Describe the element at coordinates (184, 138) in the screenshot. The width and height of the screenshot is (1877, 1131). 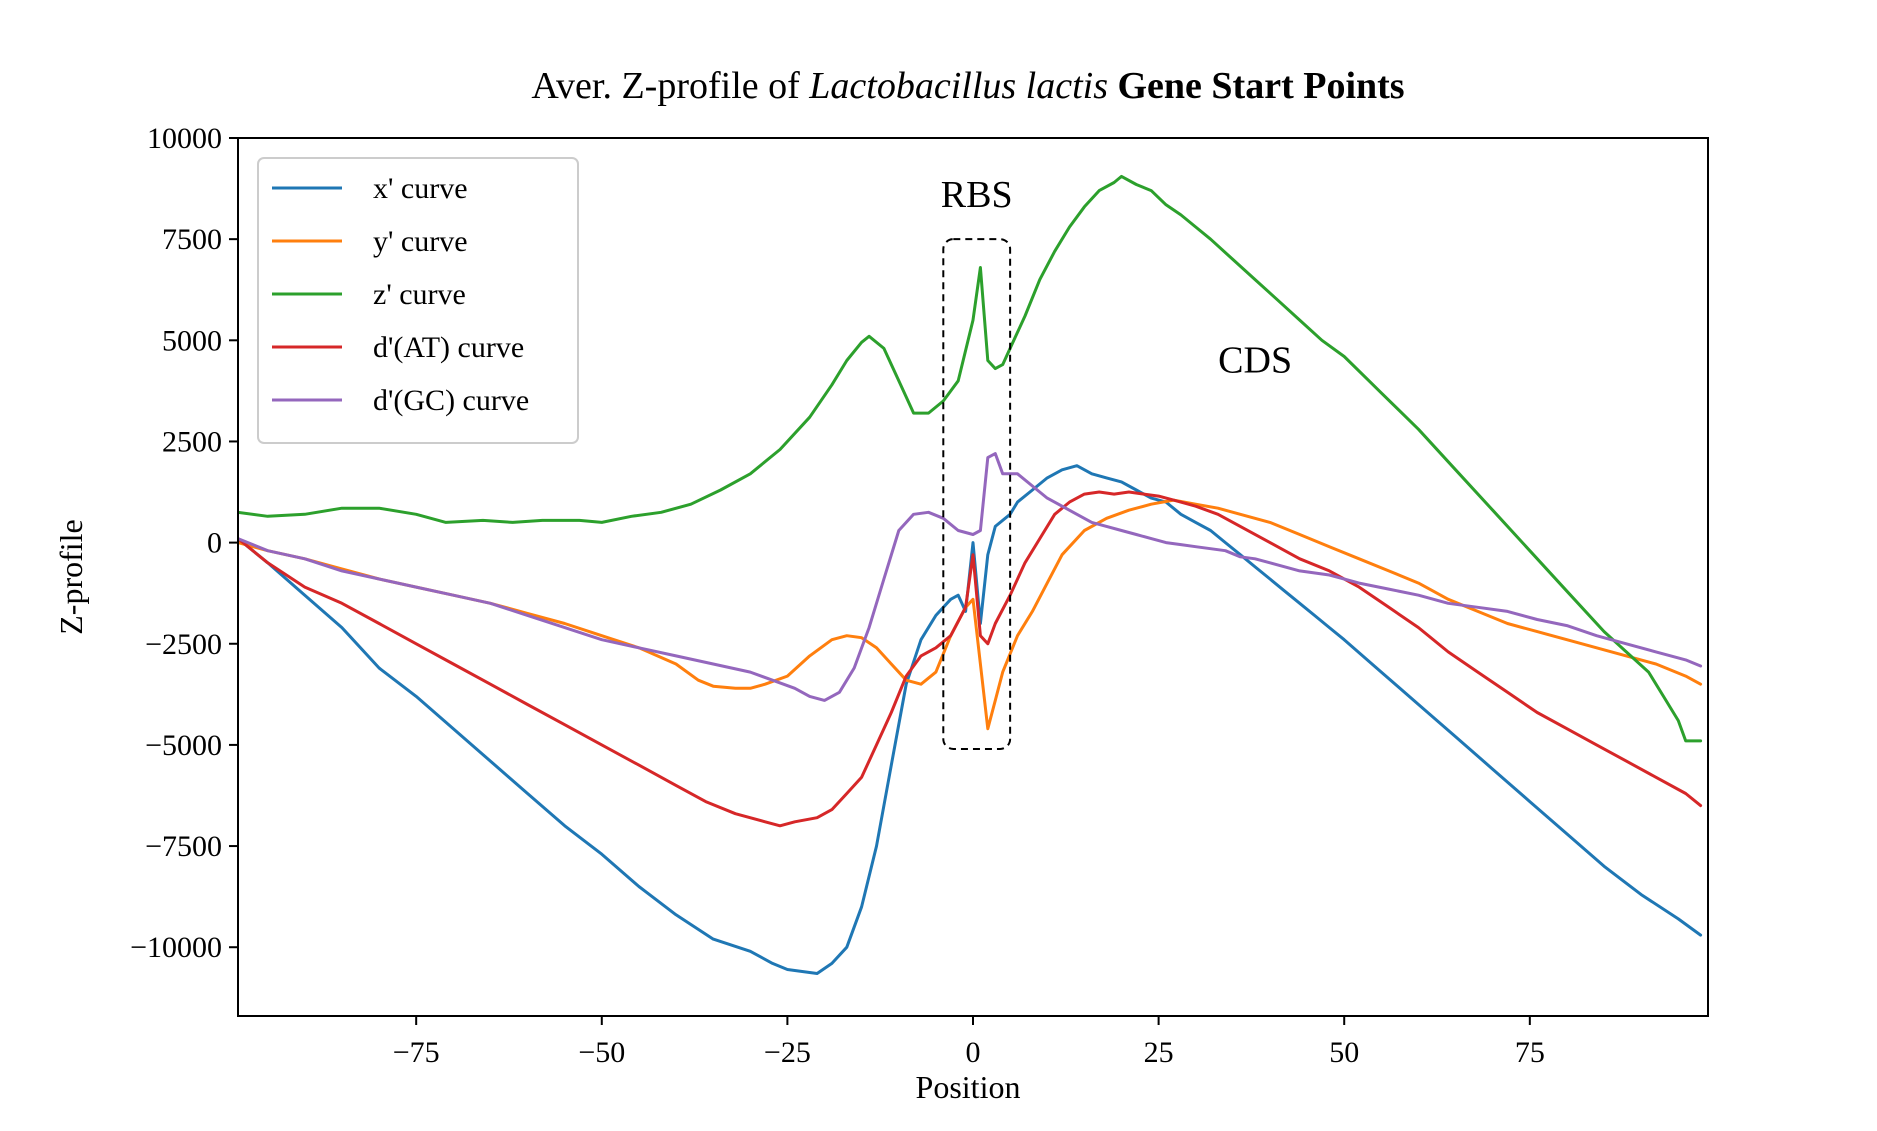
I see `y-tick-label: 10000` at that location.